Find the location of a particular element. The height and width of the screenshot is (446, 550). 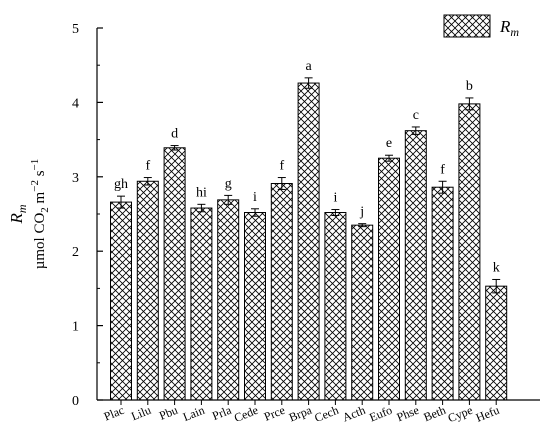

x-tick-label: Acth is located at coordinates (353, 414).